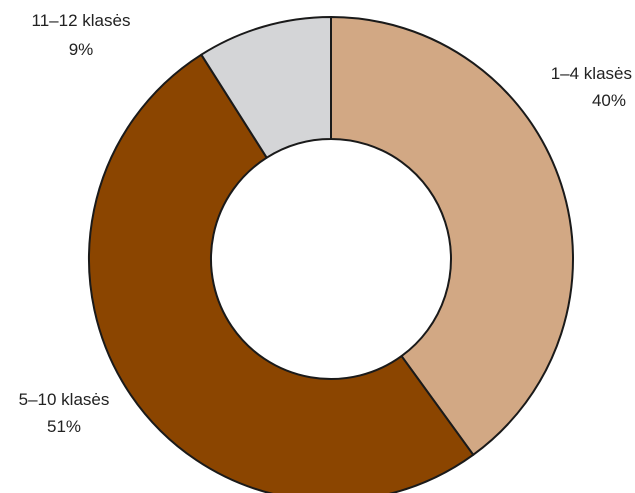 The height and width of the screenshot is (493, 635). I want to click on slice-value-5-10: 51%, so click(64, 426).